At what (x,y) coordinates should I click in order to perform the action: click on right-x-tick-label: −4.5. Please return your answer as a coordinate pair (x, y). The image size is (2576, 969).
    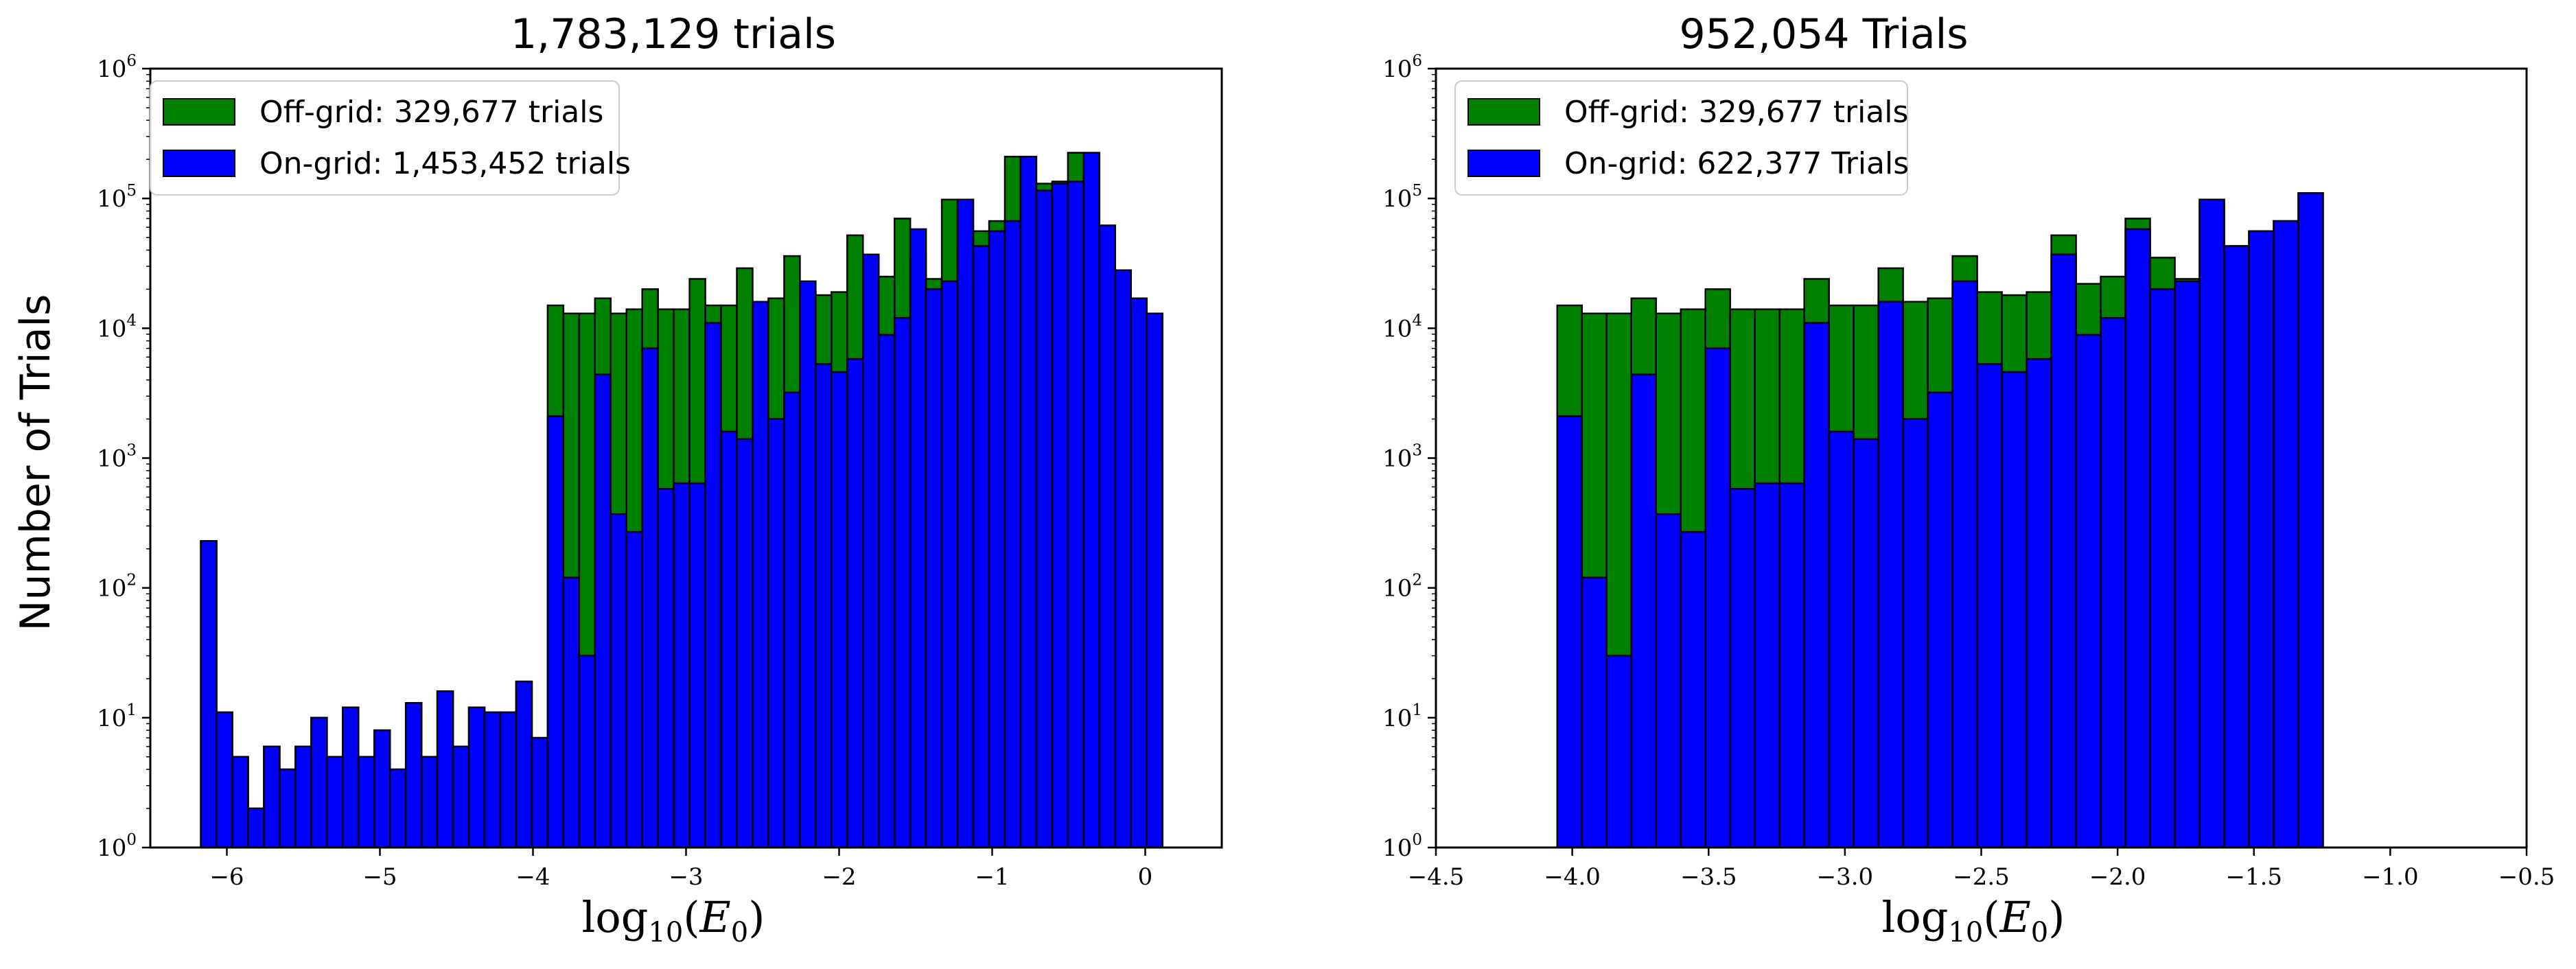
    Looking at the image, I should click on (1437, 877).